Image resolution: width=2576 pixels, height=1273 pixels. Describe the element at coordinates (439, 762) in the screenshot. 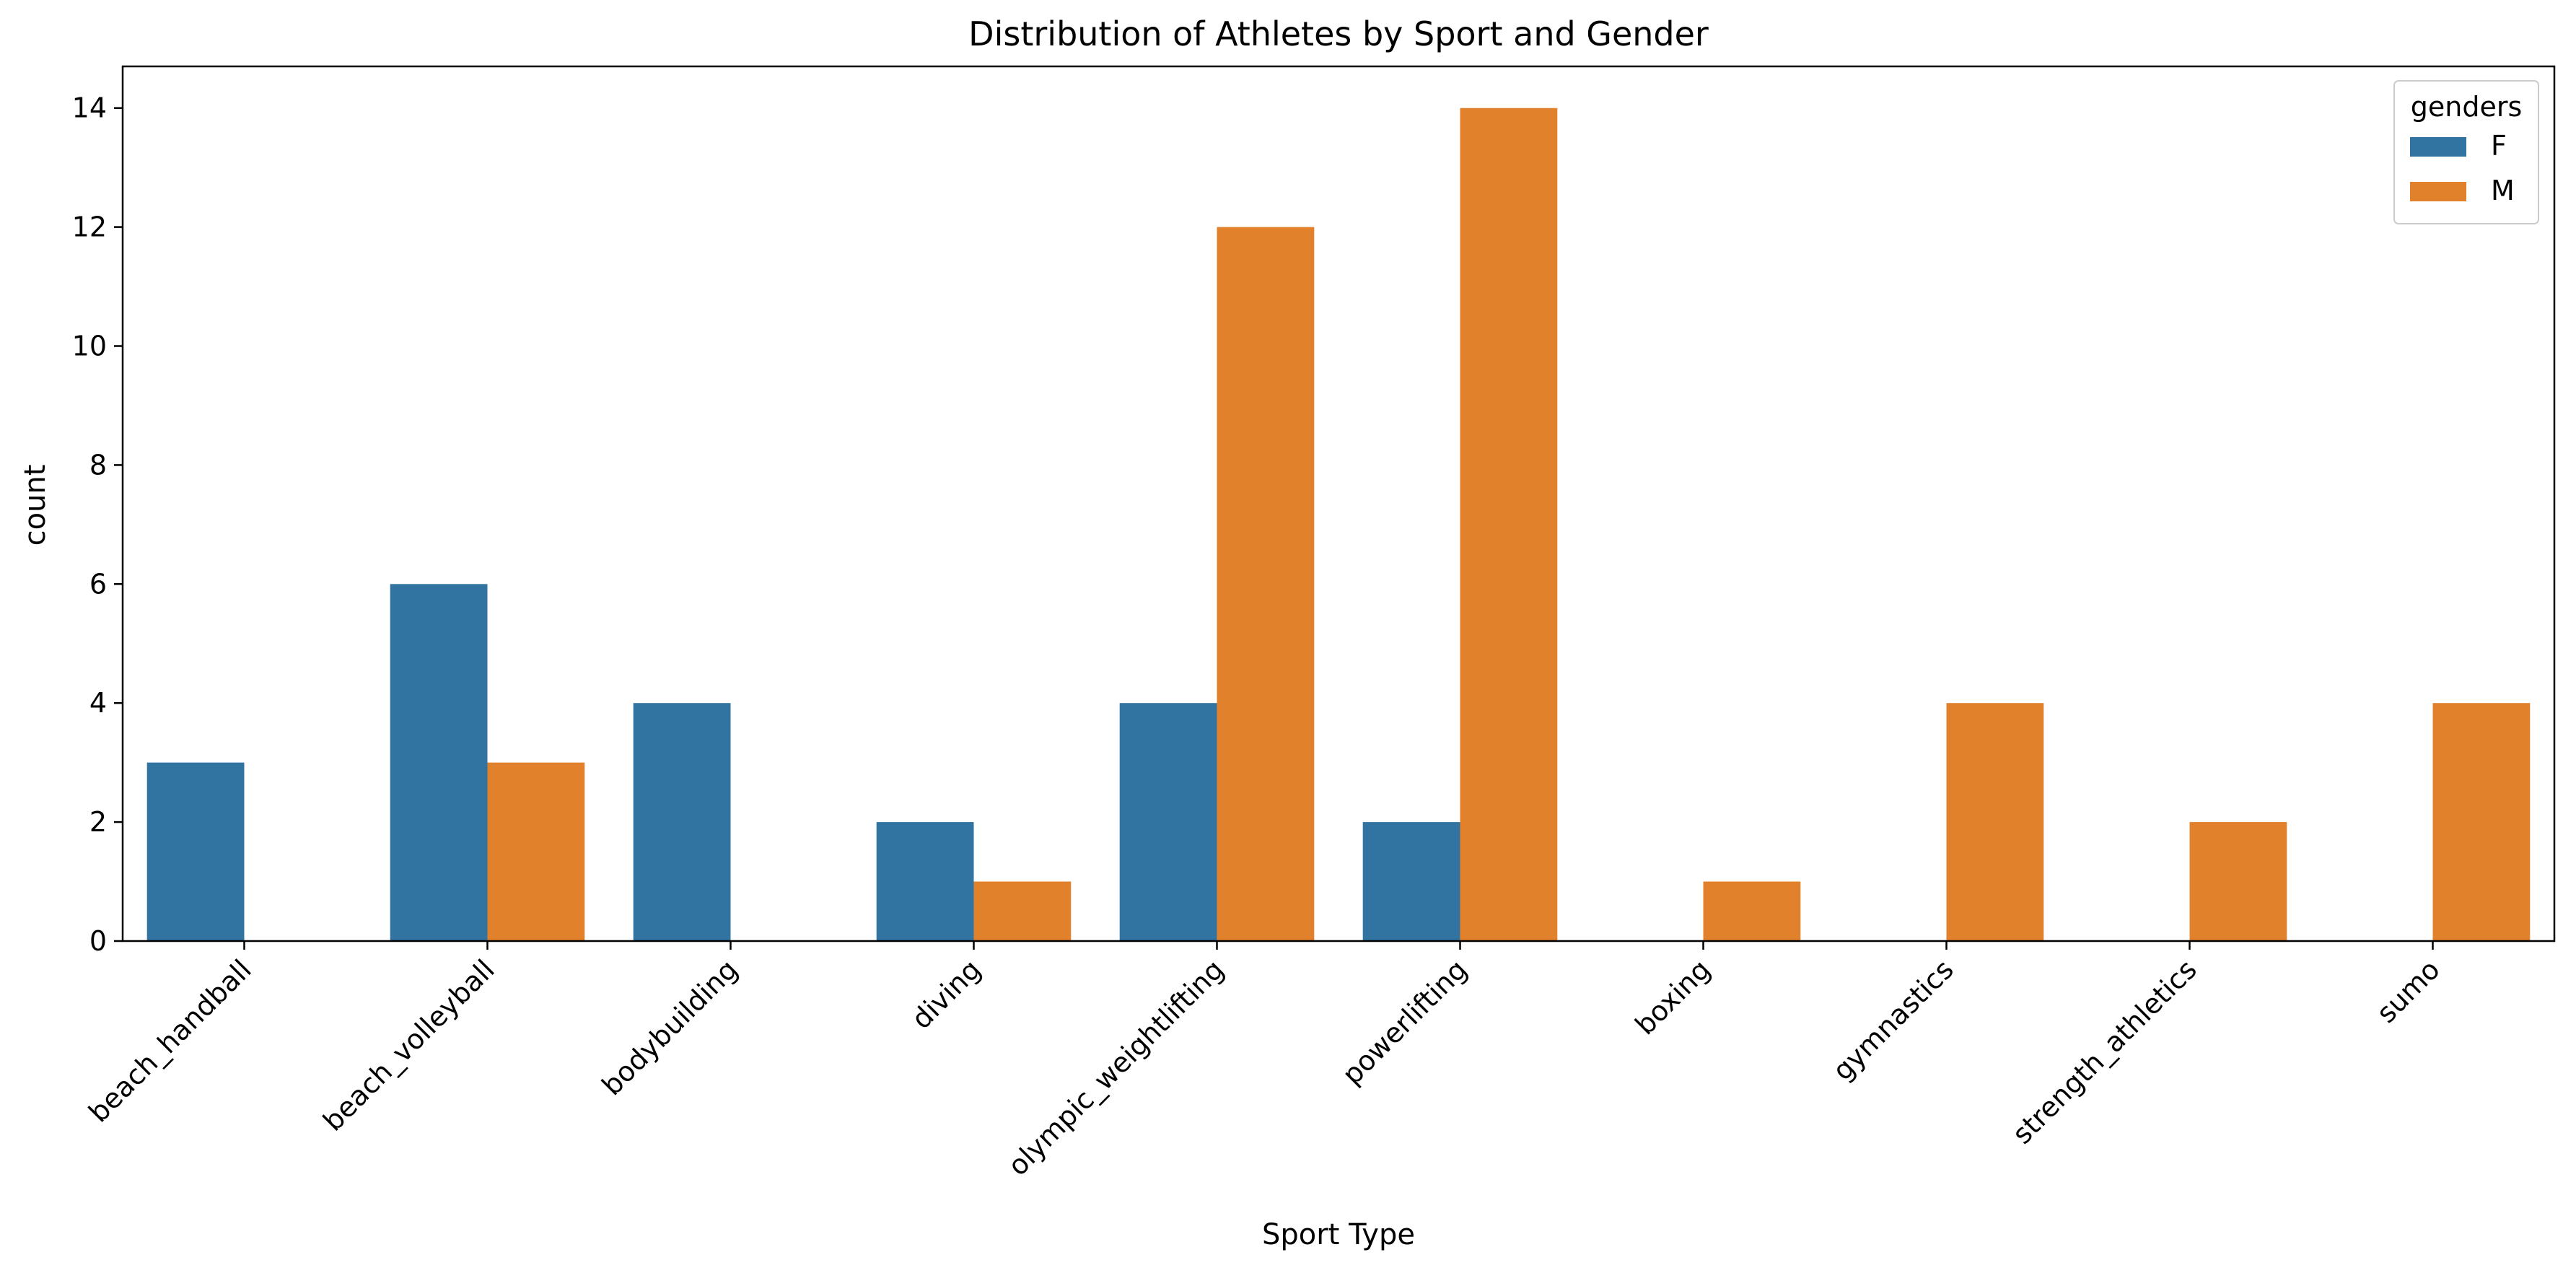

I see `bar-f-beach-volleyball` at that location.